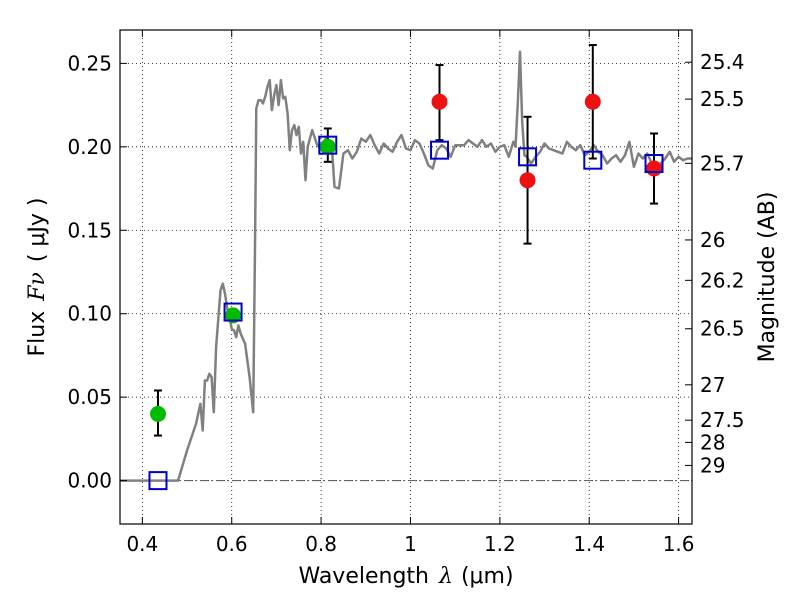 This screenshot has height=600, width=800. I want to click on x-axis-label: Wavelength, so click(363, 576).